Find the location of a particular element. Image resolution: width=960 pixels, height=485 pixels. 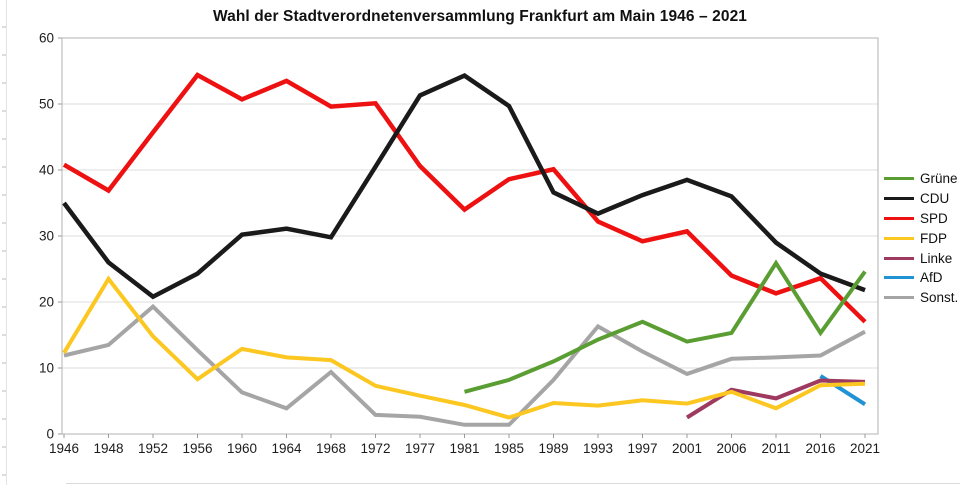

chart-legend: Grüne CDU SPD FDP Linke AfD Sonst. is located at coordinates (921, 238).